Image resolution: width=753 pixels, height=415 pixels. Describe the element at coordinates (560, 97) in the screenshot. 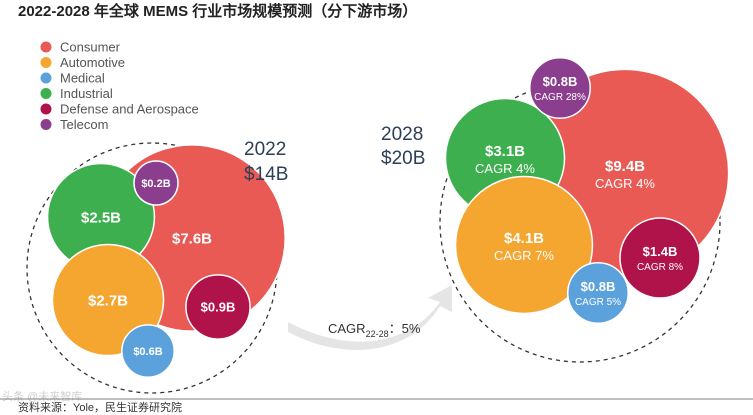

I see `bubble-cagr-2028-telecom: CAGR 28%` at that location.